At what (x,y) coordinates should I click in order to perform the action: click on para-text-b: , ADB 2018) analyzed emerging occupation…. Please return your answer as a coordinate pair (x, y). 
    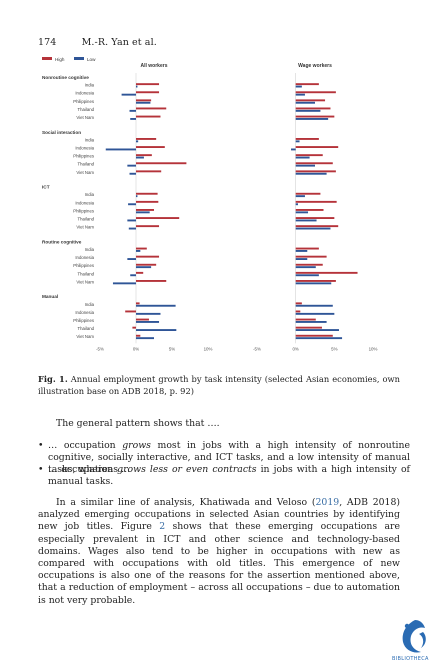
    Looking at the image, I should click on (219, 515).